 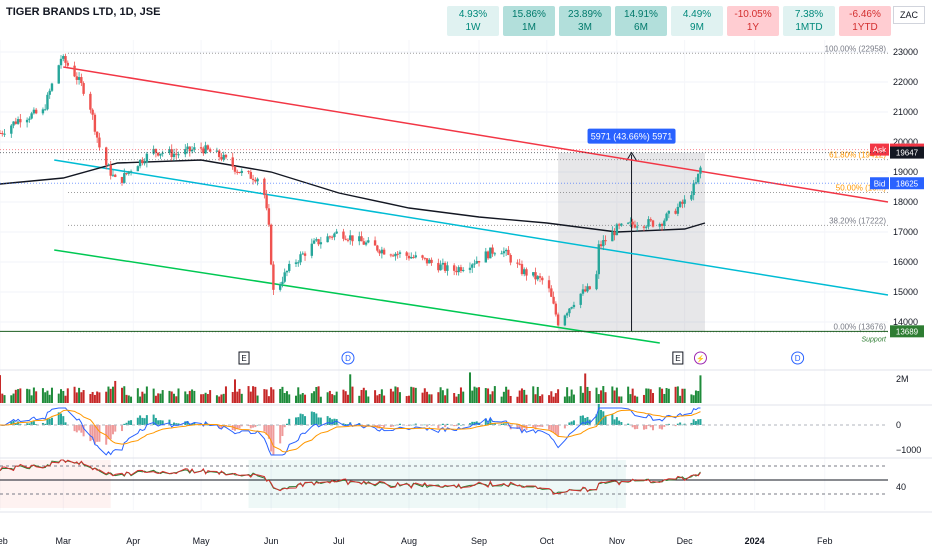 I want to click on perf-period: 9M, so click(x=697, y=27).